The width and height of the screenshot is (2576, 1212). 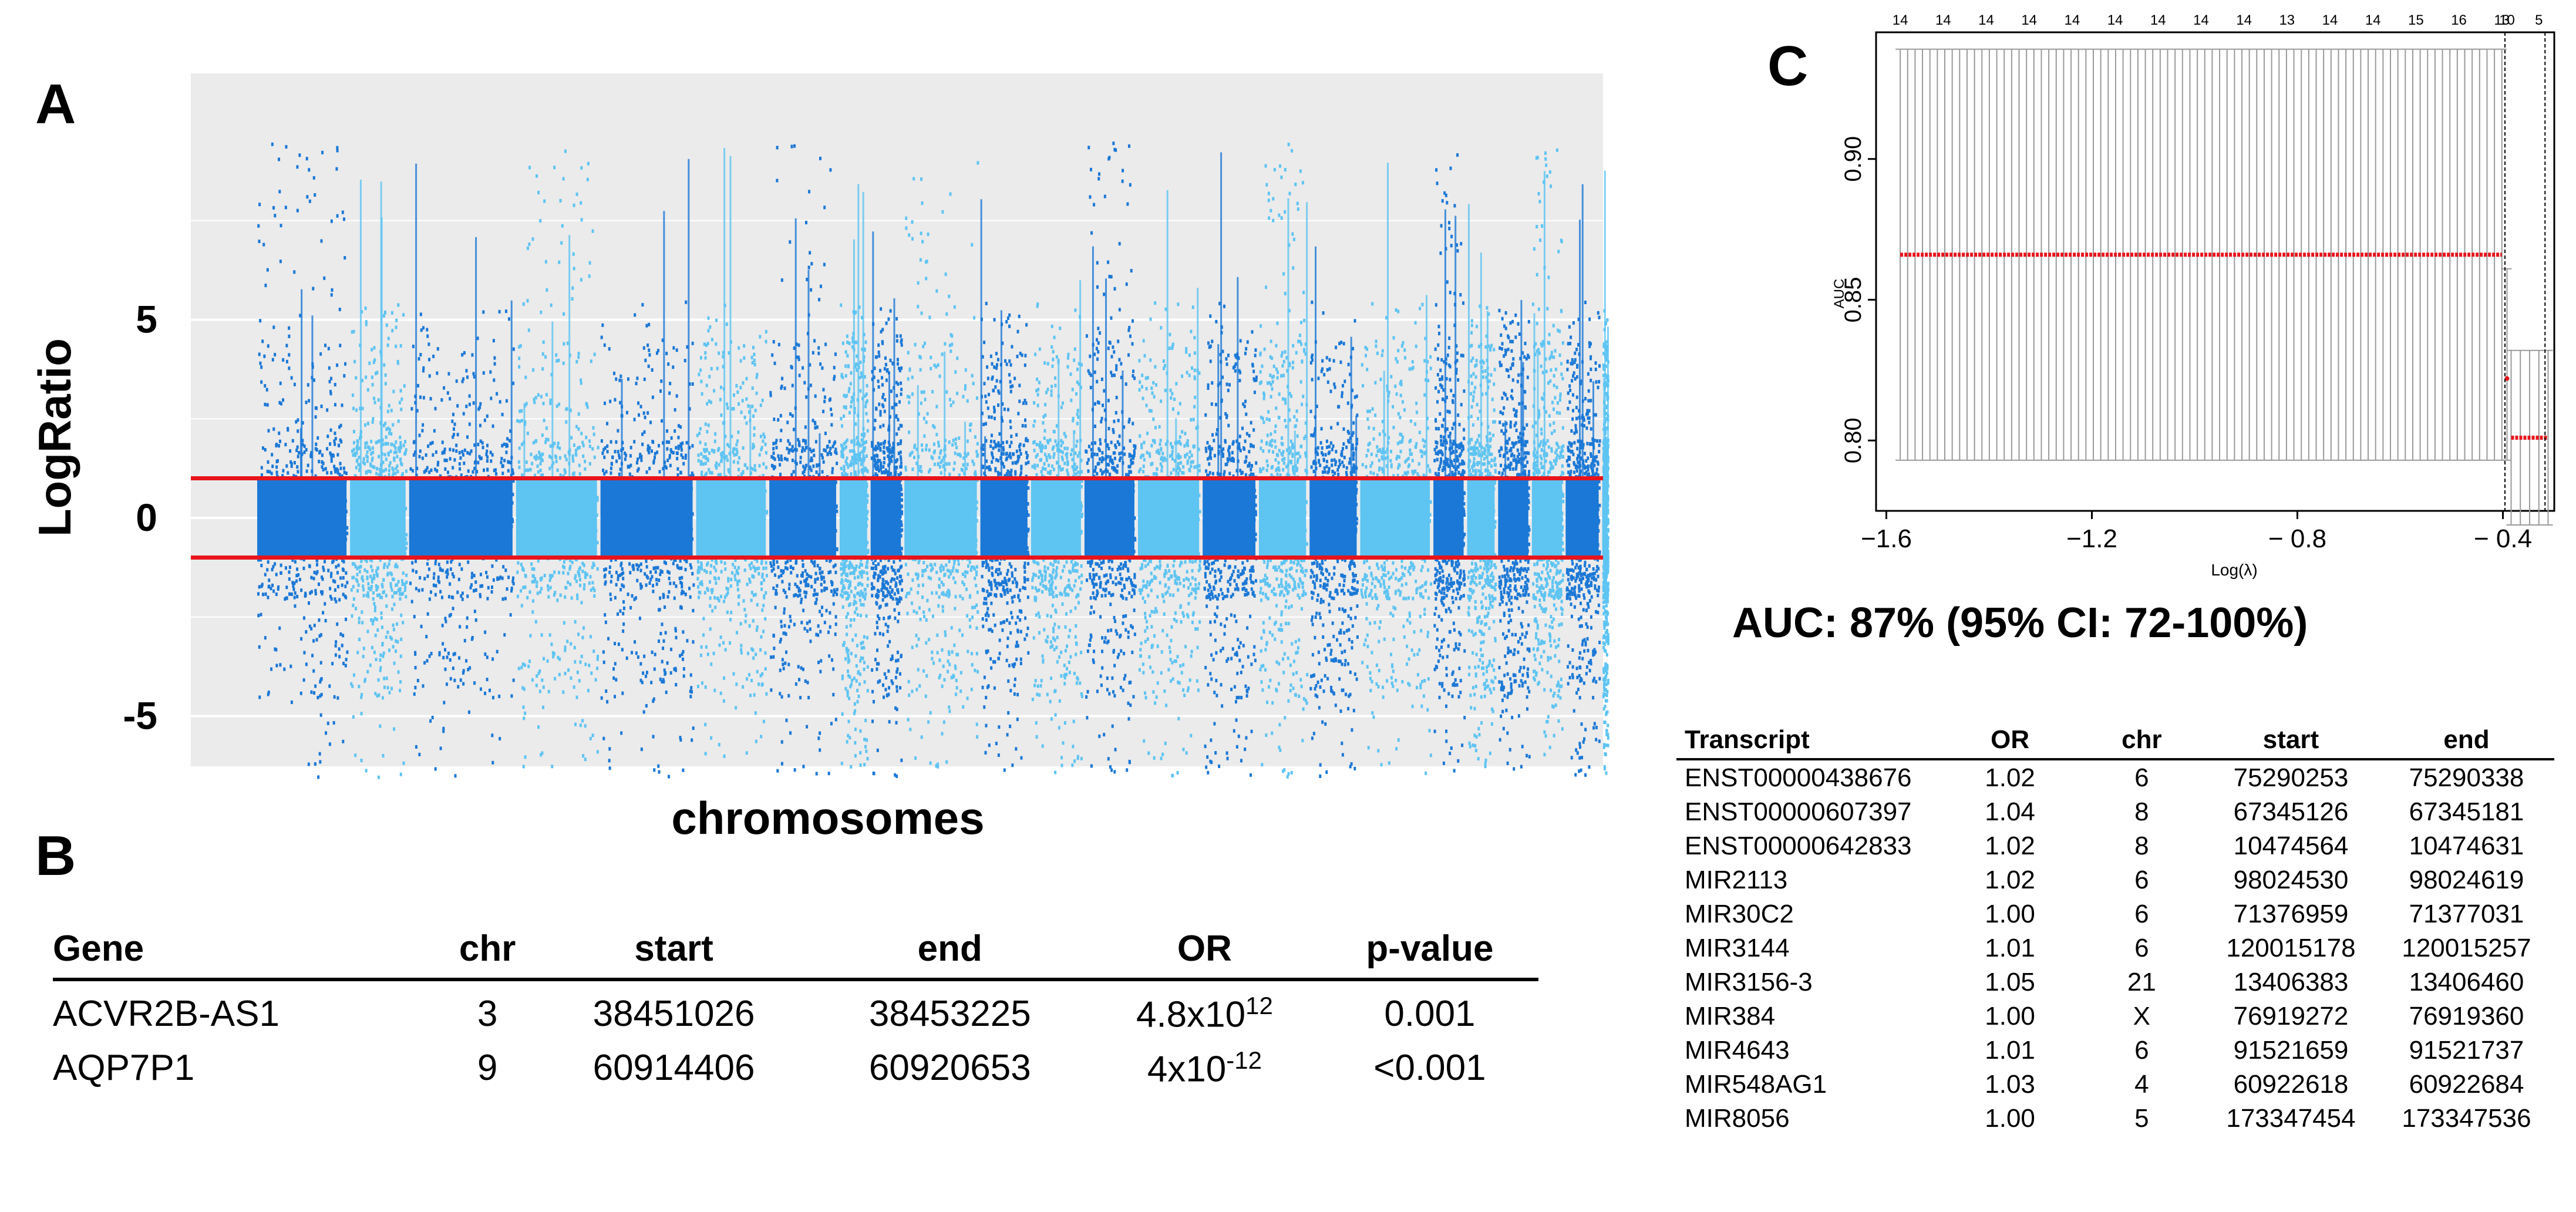 I want to click on panel-b-letter: B, so click(x=55, y=855).